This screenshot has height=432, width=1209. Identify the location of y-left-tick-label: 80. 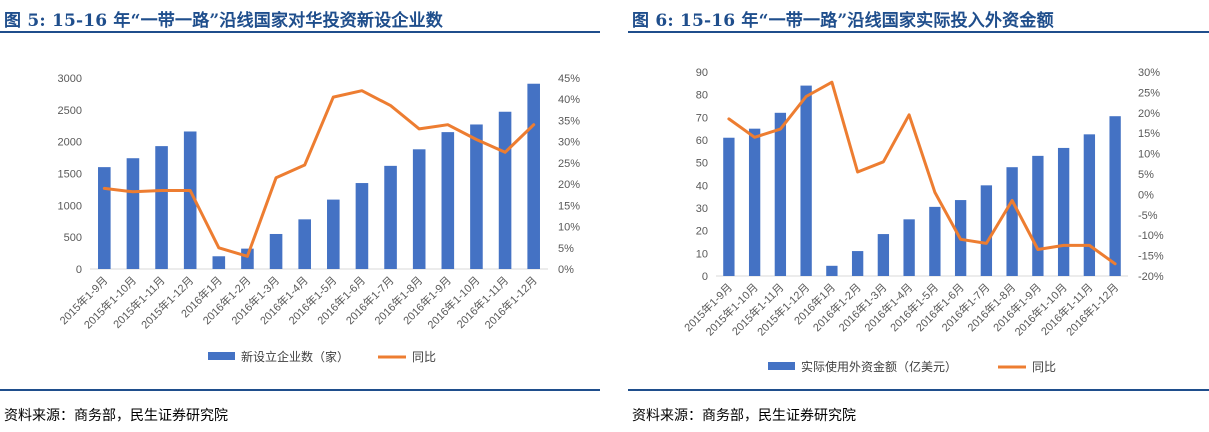
(702, 96).